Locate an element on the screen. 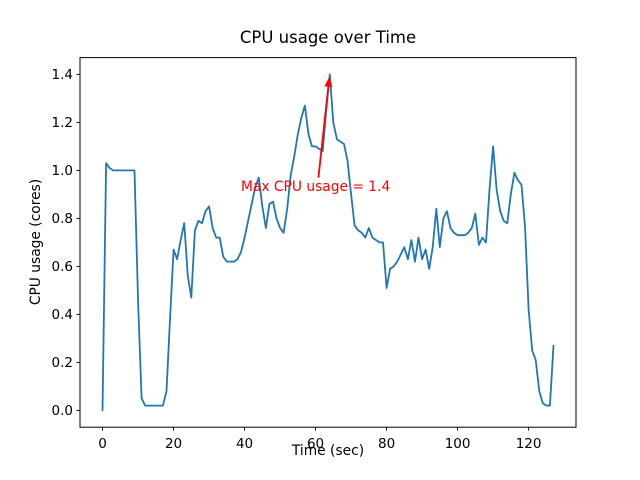 This screenshot has height=480, width=640. annotation-arrow-shaft is located at coordinates (323, 130).